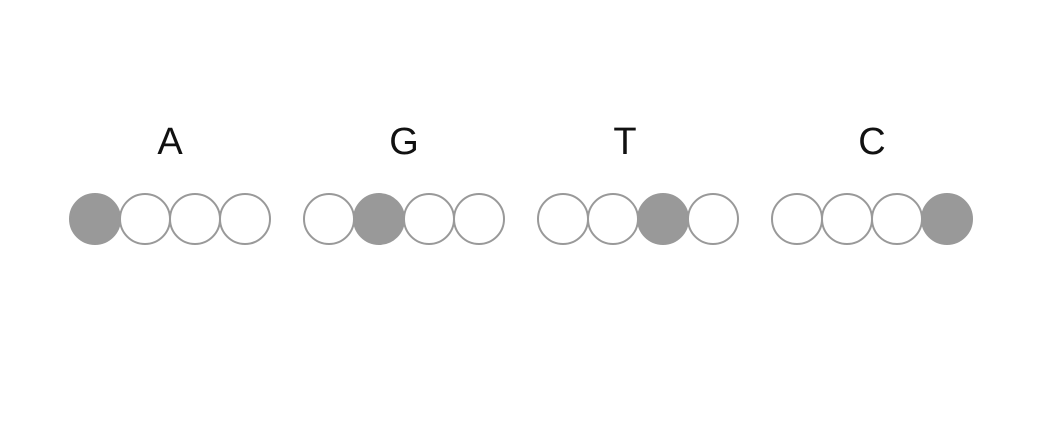 This screenshot has width=1060, height=436. I want to click on circle-row-a, so click(170, 219).